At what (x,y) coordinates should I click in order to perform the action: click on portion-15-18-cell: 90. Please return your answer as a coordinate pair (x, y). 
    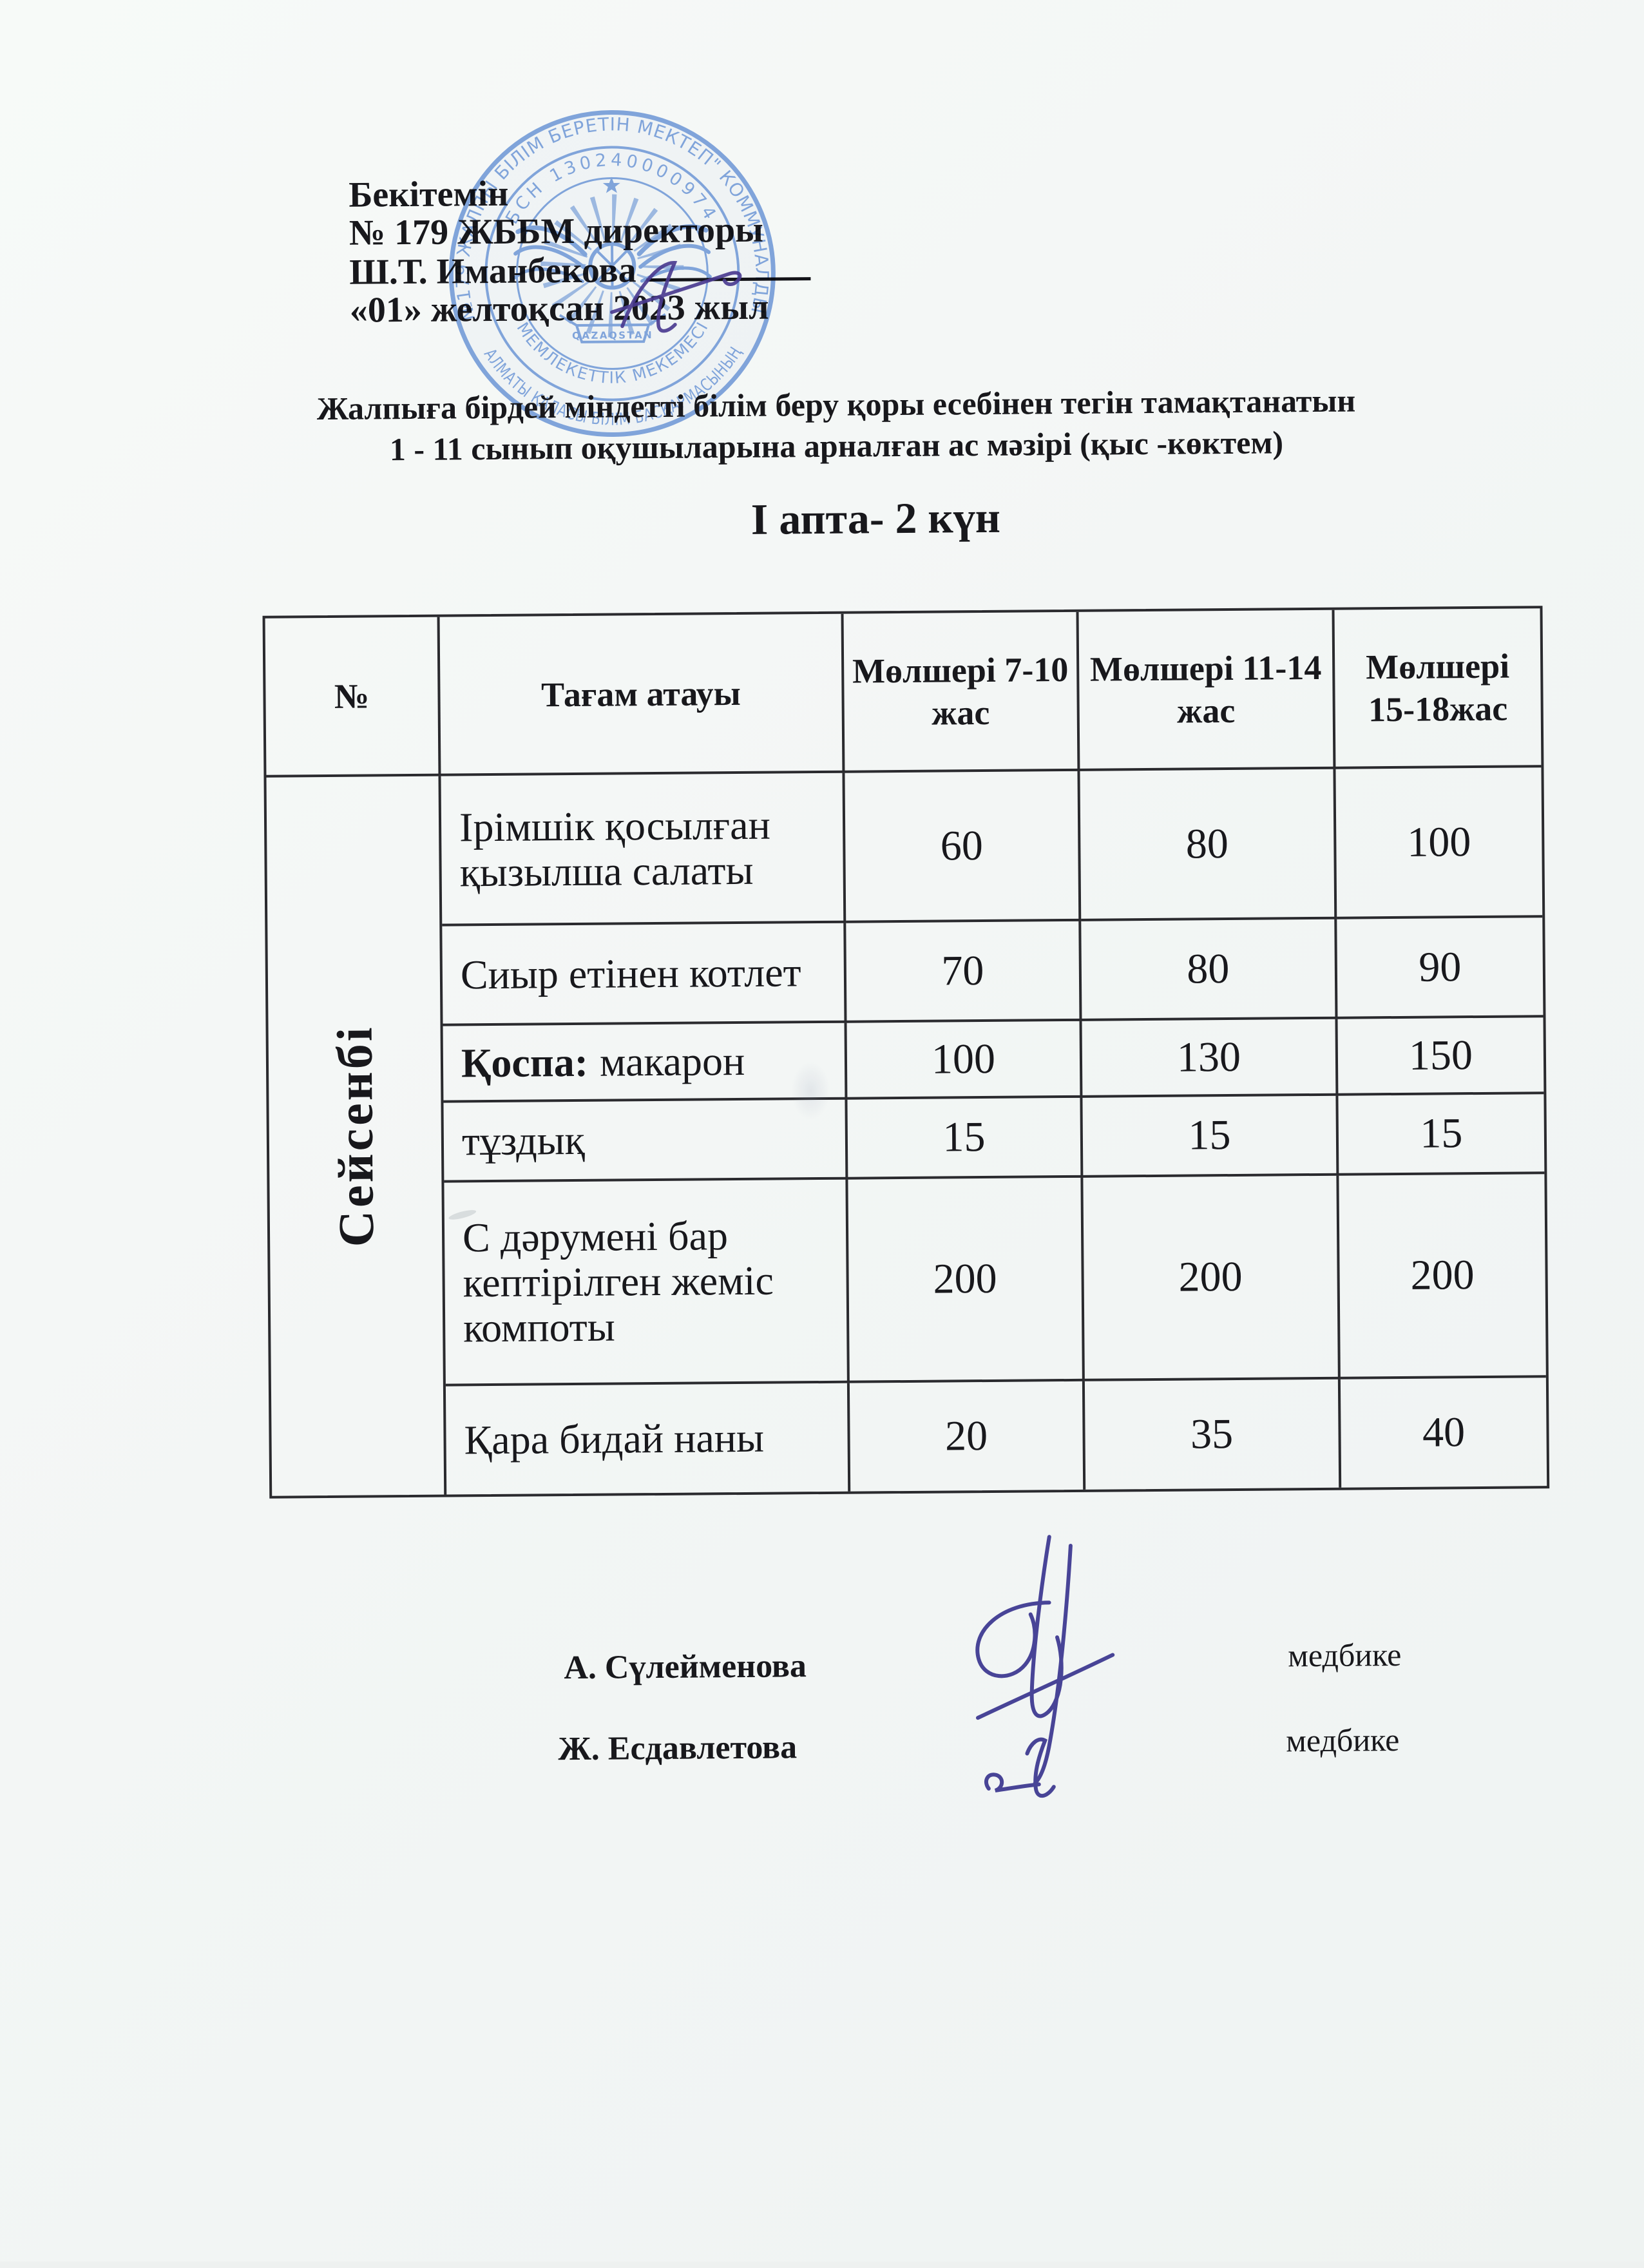
    Looking at the image, I should click on (1441, 968).